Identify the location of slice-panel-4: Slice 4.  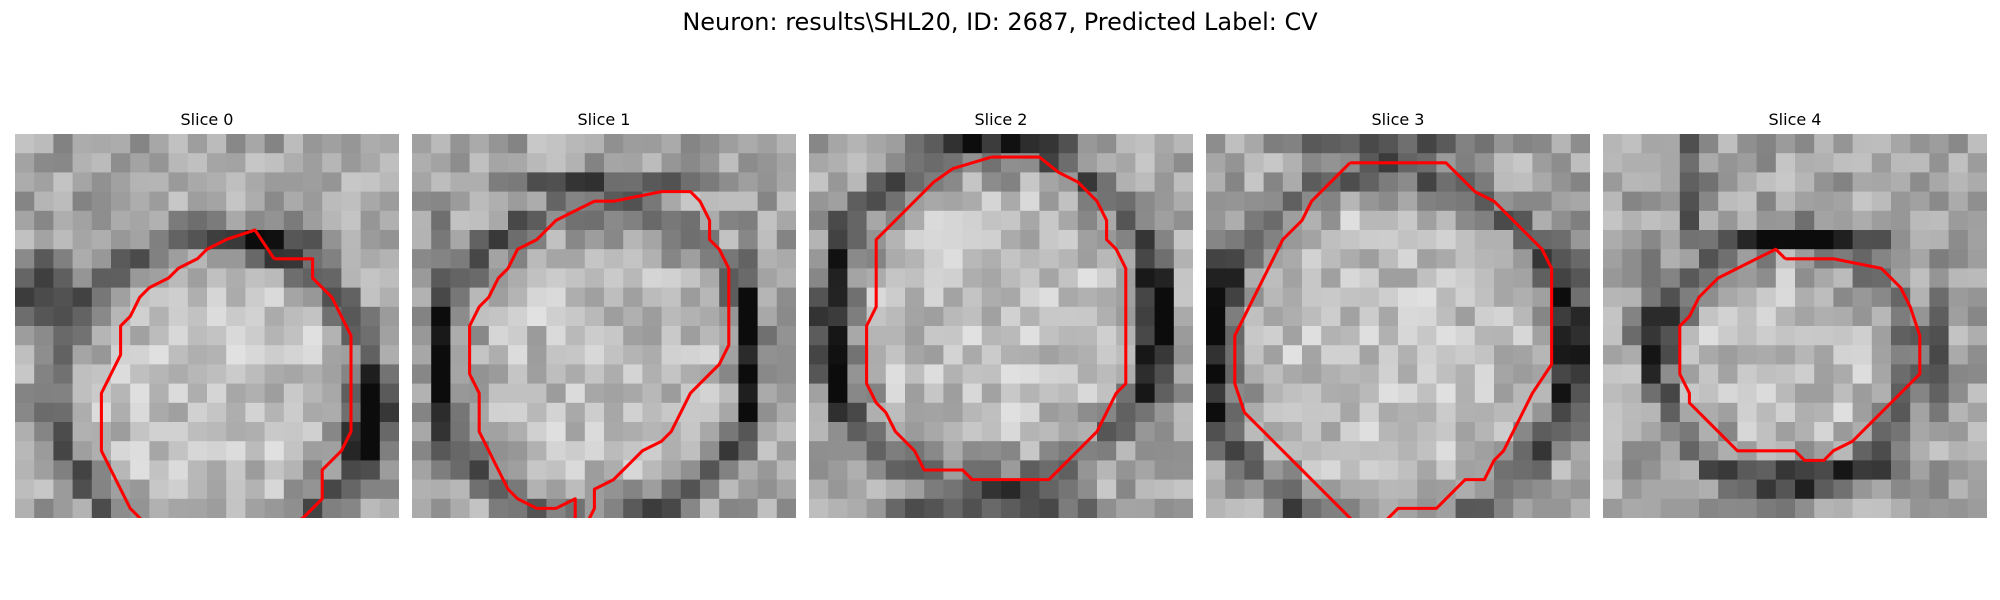
(1795, 314).